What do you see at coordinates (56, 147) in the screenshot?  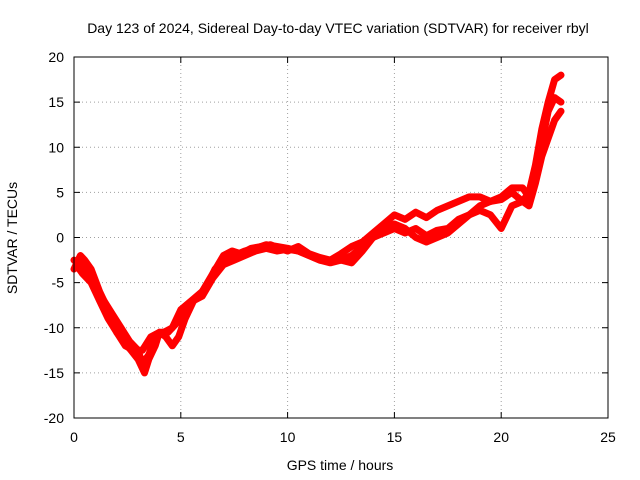 I see `y-tick-label: 10` at bounding box center [56, 147].